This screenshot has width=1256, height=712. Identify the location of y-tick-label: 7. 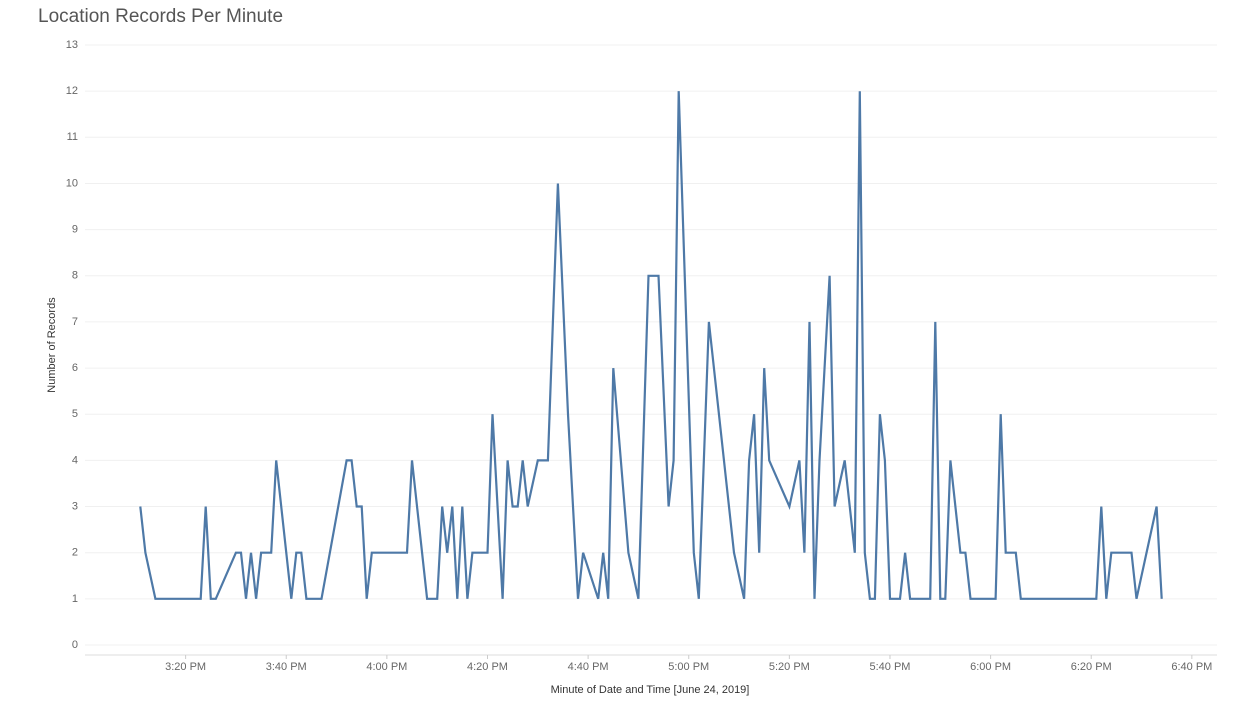
(75, 322).